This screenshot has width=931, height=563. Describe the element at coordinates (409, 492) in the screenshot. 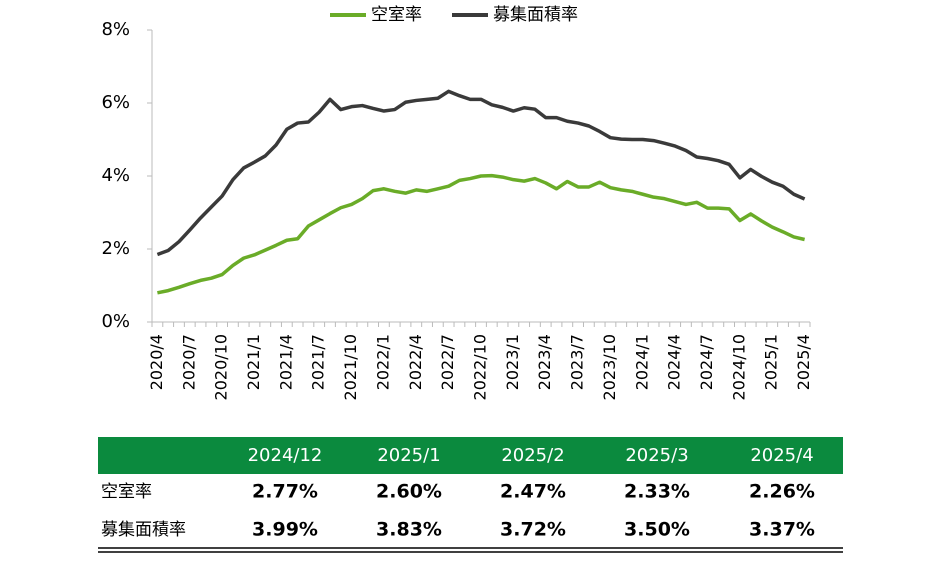

I see `table-cell: 2.60%` at that location.